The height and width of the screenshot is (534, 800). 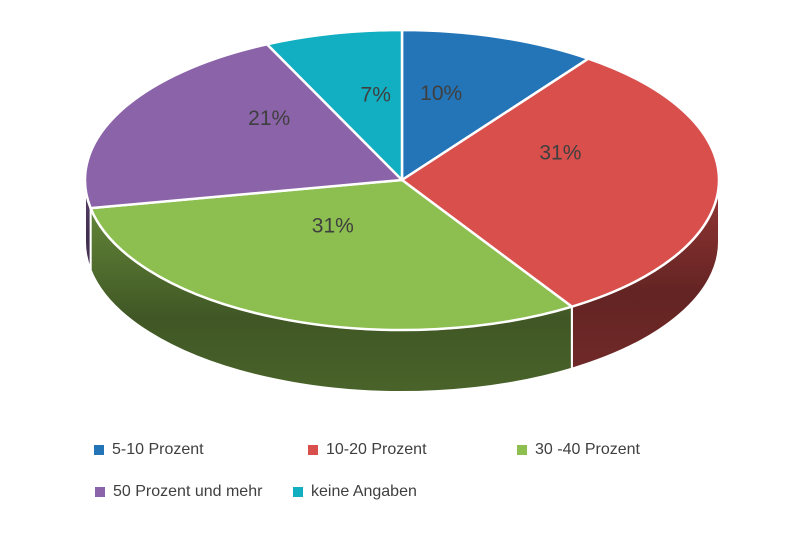 I want to click on pie-data-labels: 10% 31% 31% 21% 7%, so click(x=414, y=160).